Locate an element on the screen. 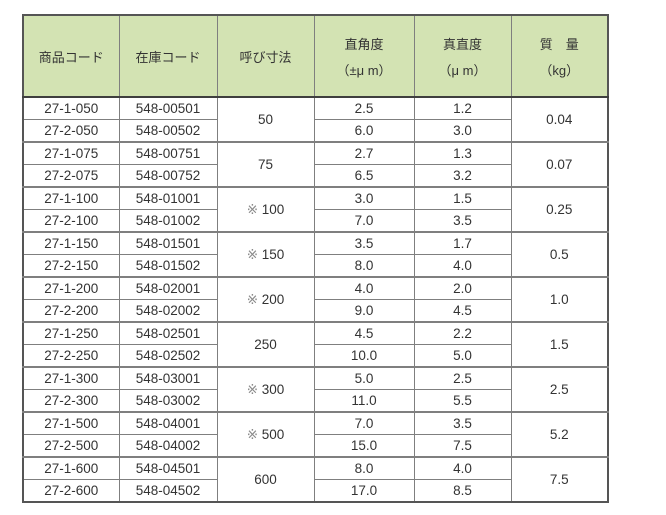  nominal-size-cell: ※ 100 is located at coordinates (265, 209).